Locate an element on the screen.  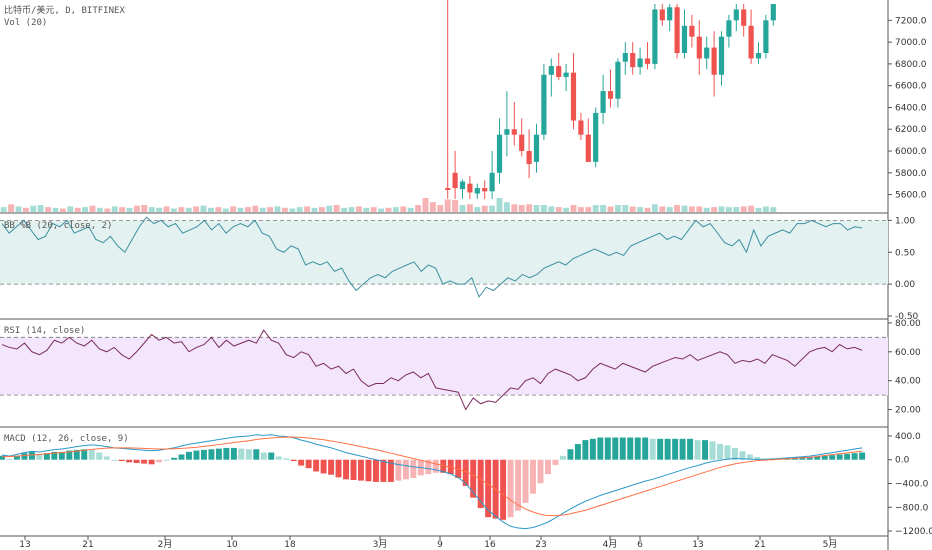
bb-tick-label: 0.00 is located at coordinates (905, 285).